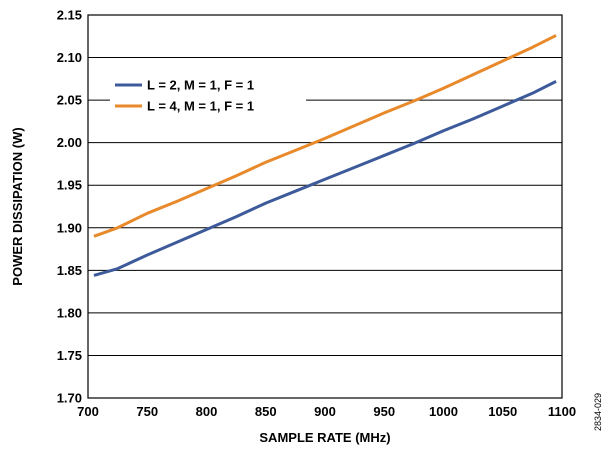 This screenshot has width=616, height=450. Describe the element at coordinates (69, 227) in the screenshot. I see `y-tick-label: 1.90` at that location.